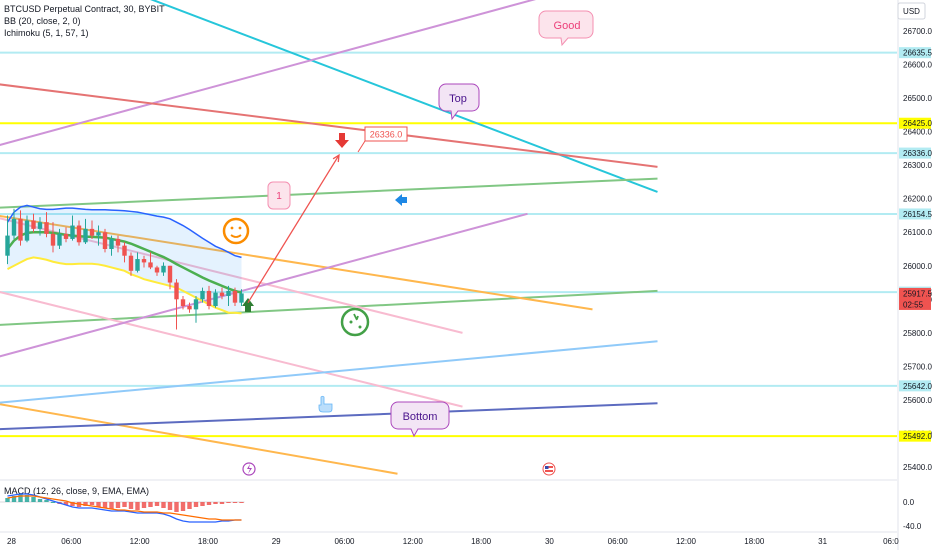  Describe the element at coordinates (382, 139) in the screenshot. I see `target-price-tag: 26336.0` at that location.